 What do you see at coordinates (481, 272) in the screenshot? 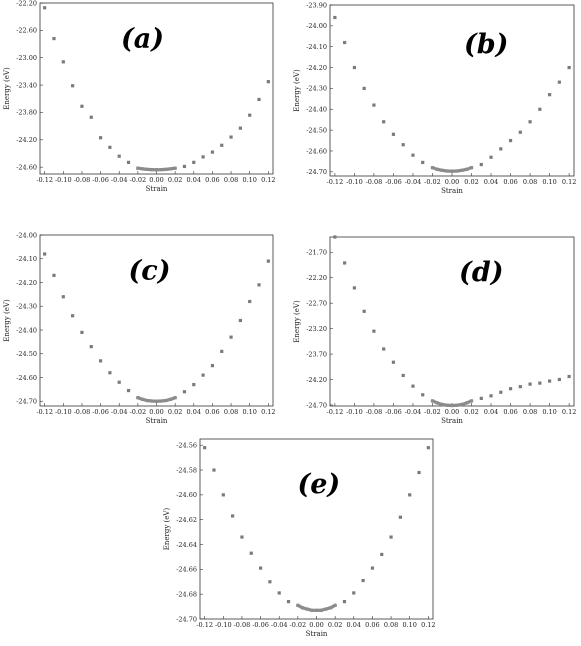
I see `panel-label: (d)` at bounding box center [481, 272].